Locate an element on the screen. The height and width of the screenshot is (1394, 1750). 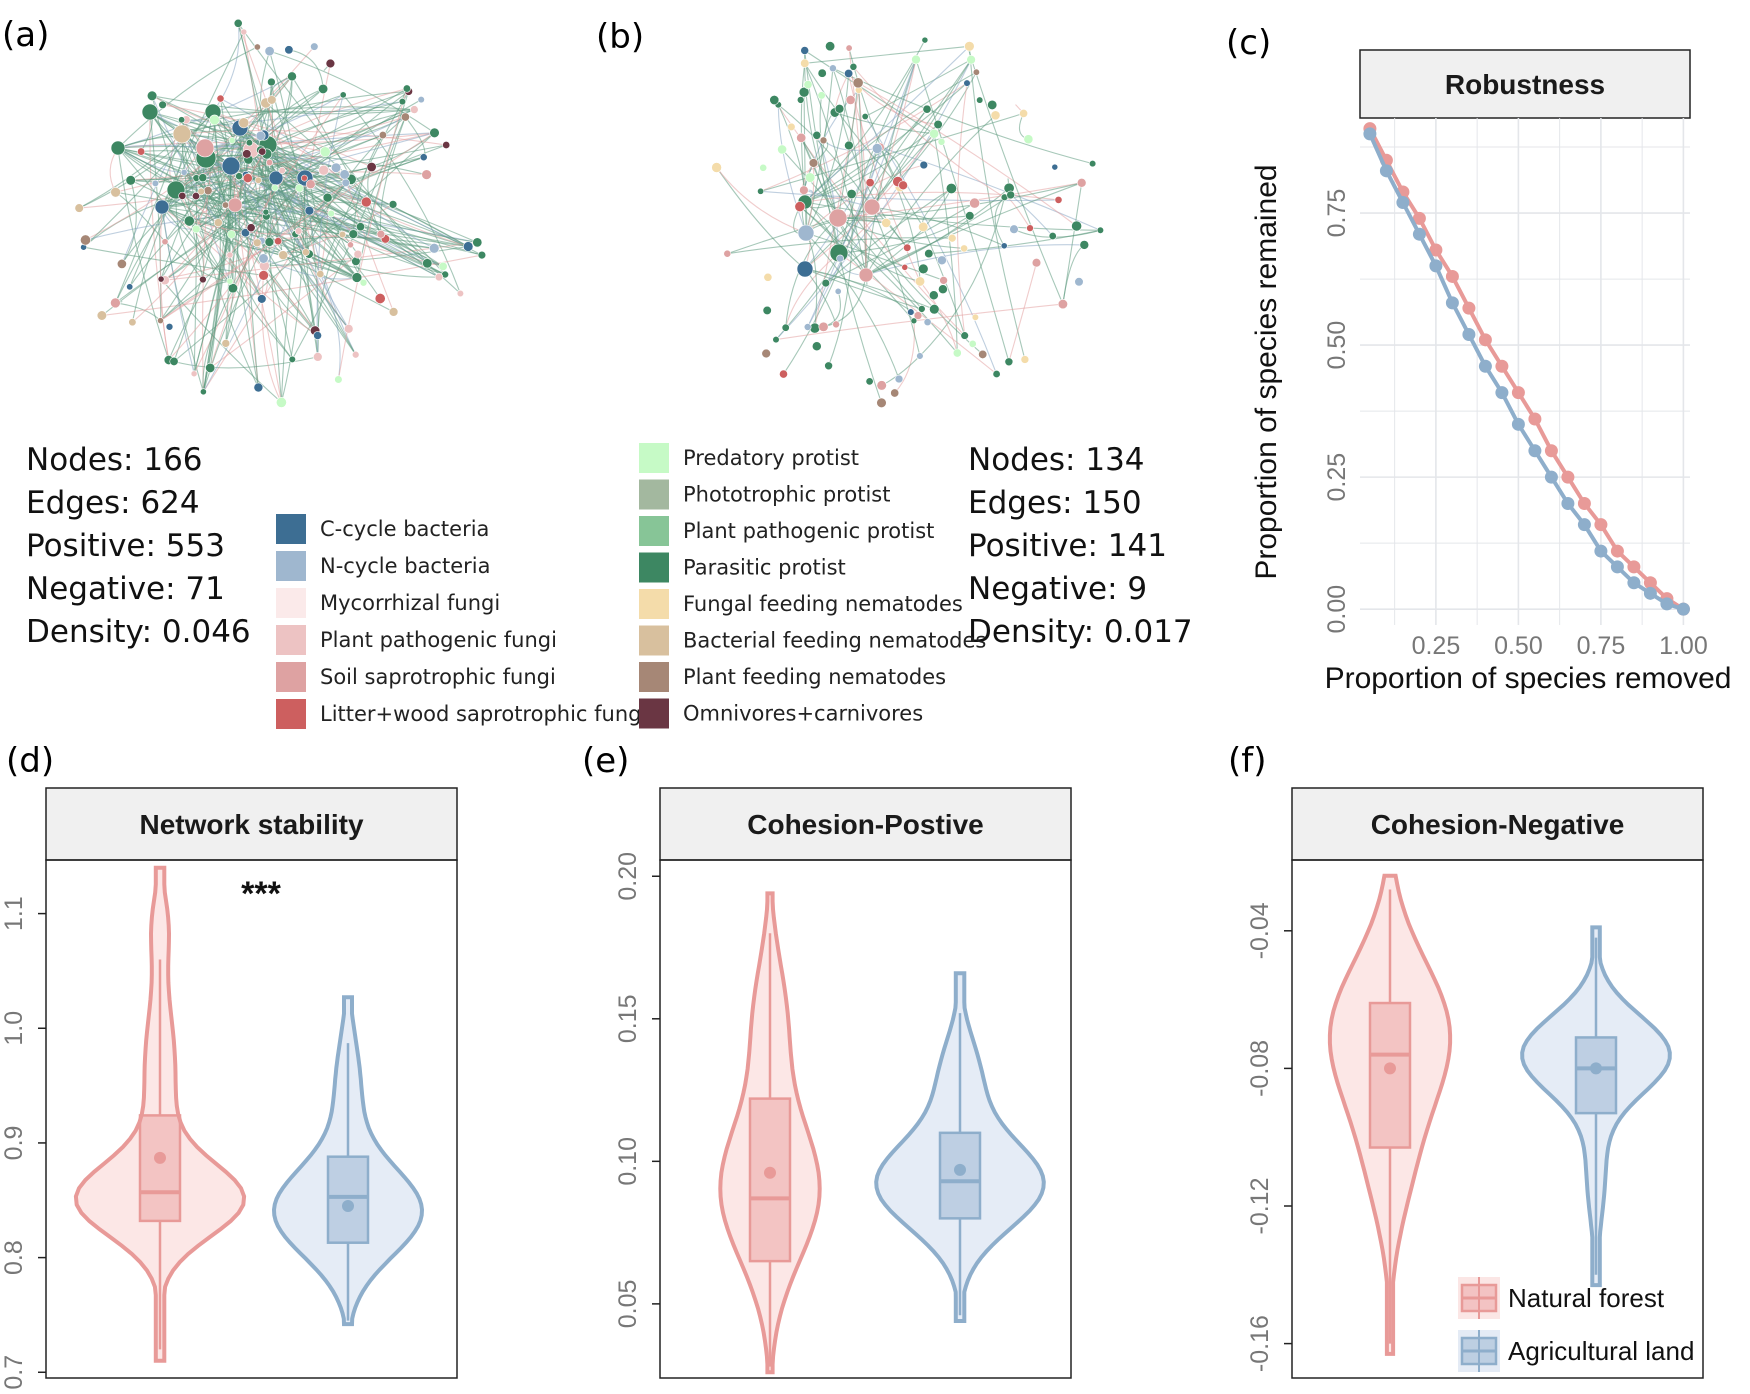
y-tick-label: 0.20 is located at coordinates (628, 876).